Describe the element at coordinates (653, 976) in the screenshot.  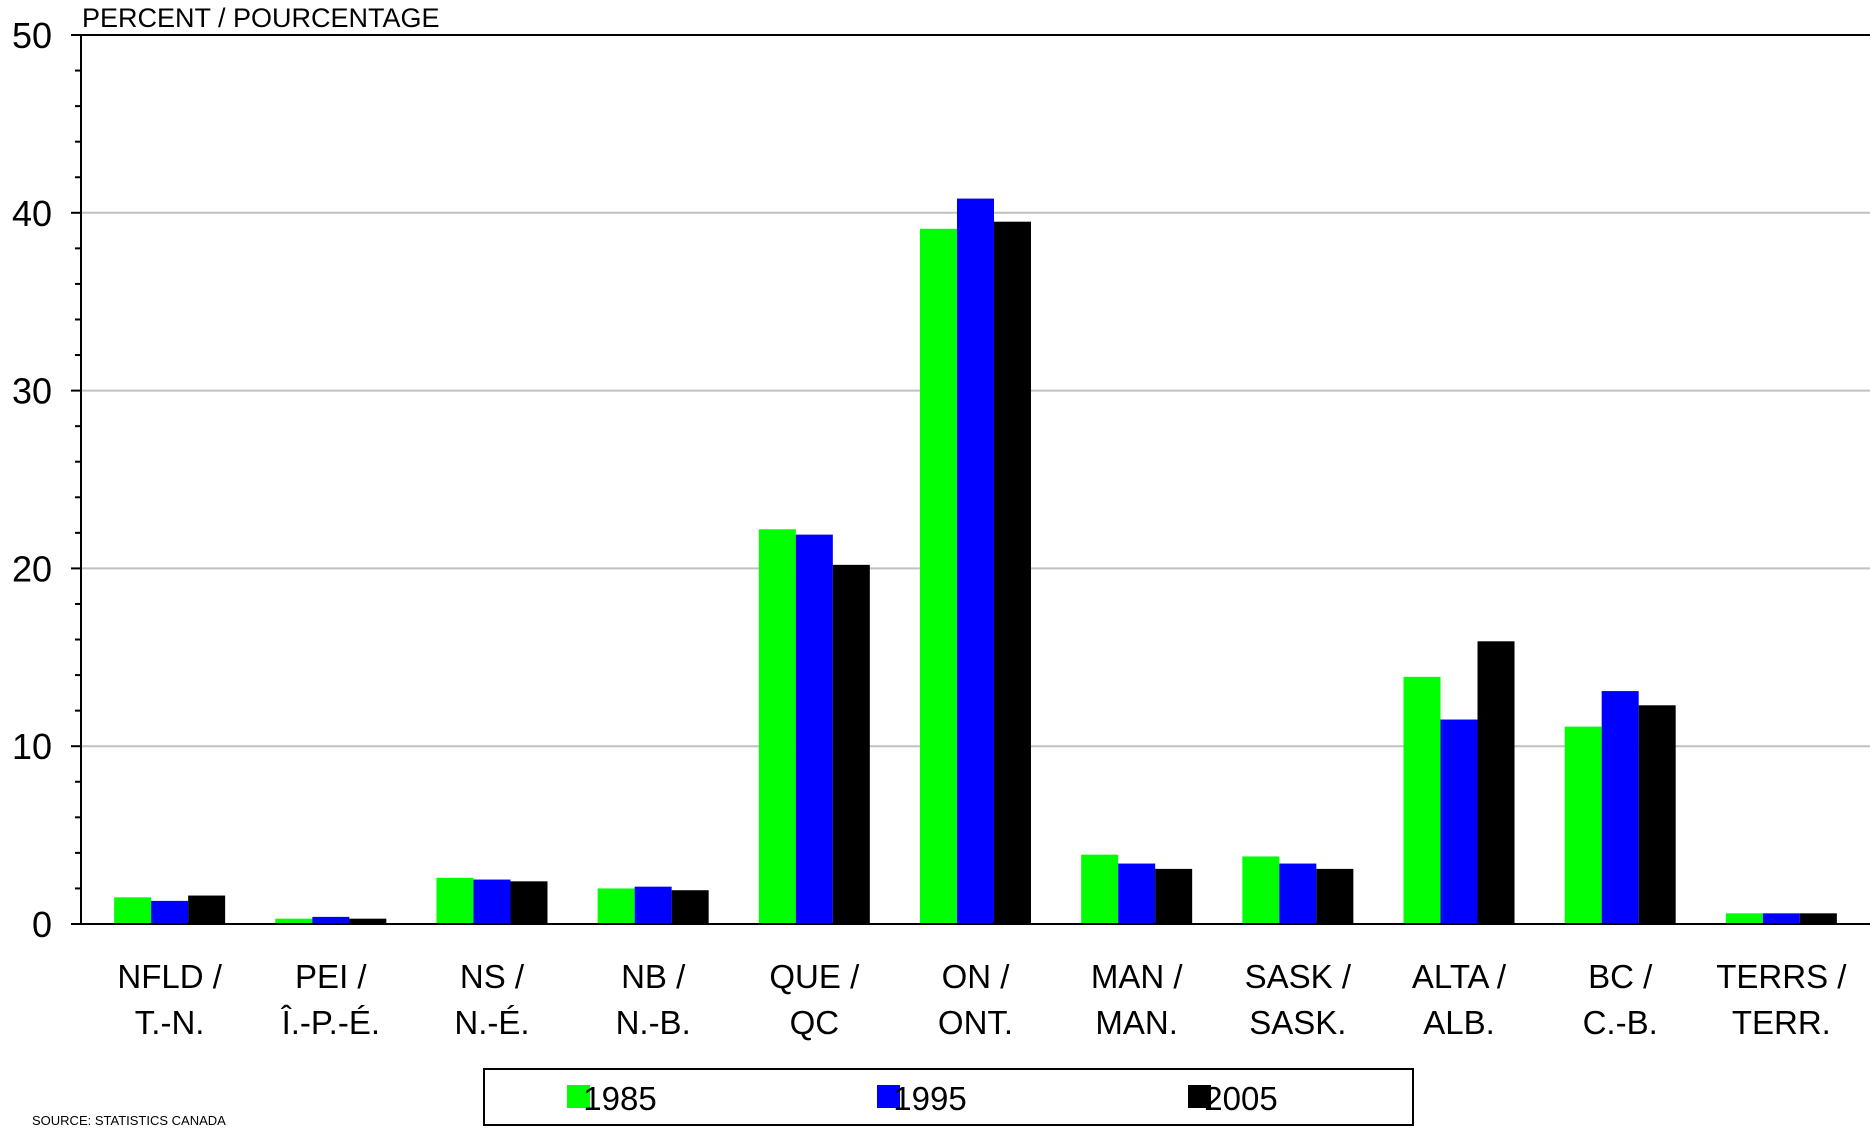
I see `x-tick-label: NB /` at that location.